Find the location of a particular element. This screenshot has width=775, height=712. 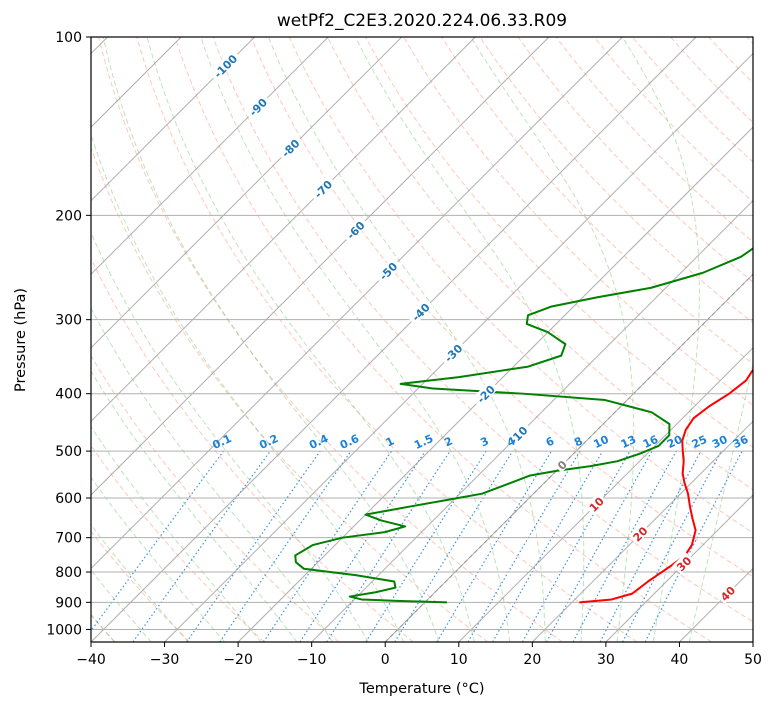

y-tick-label: 1000 is located at coordinates (64, 630).